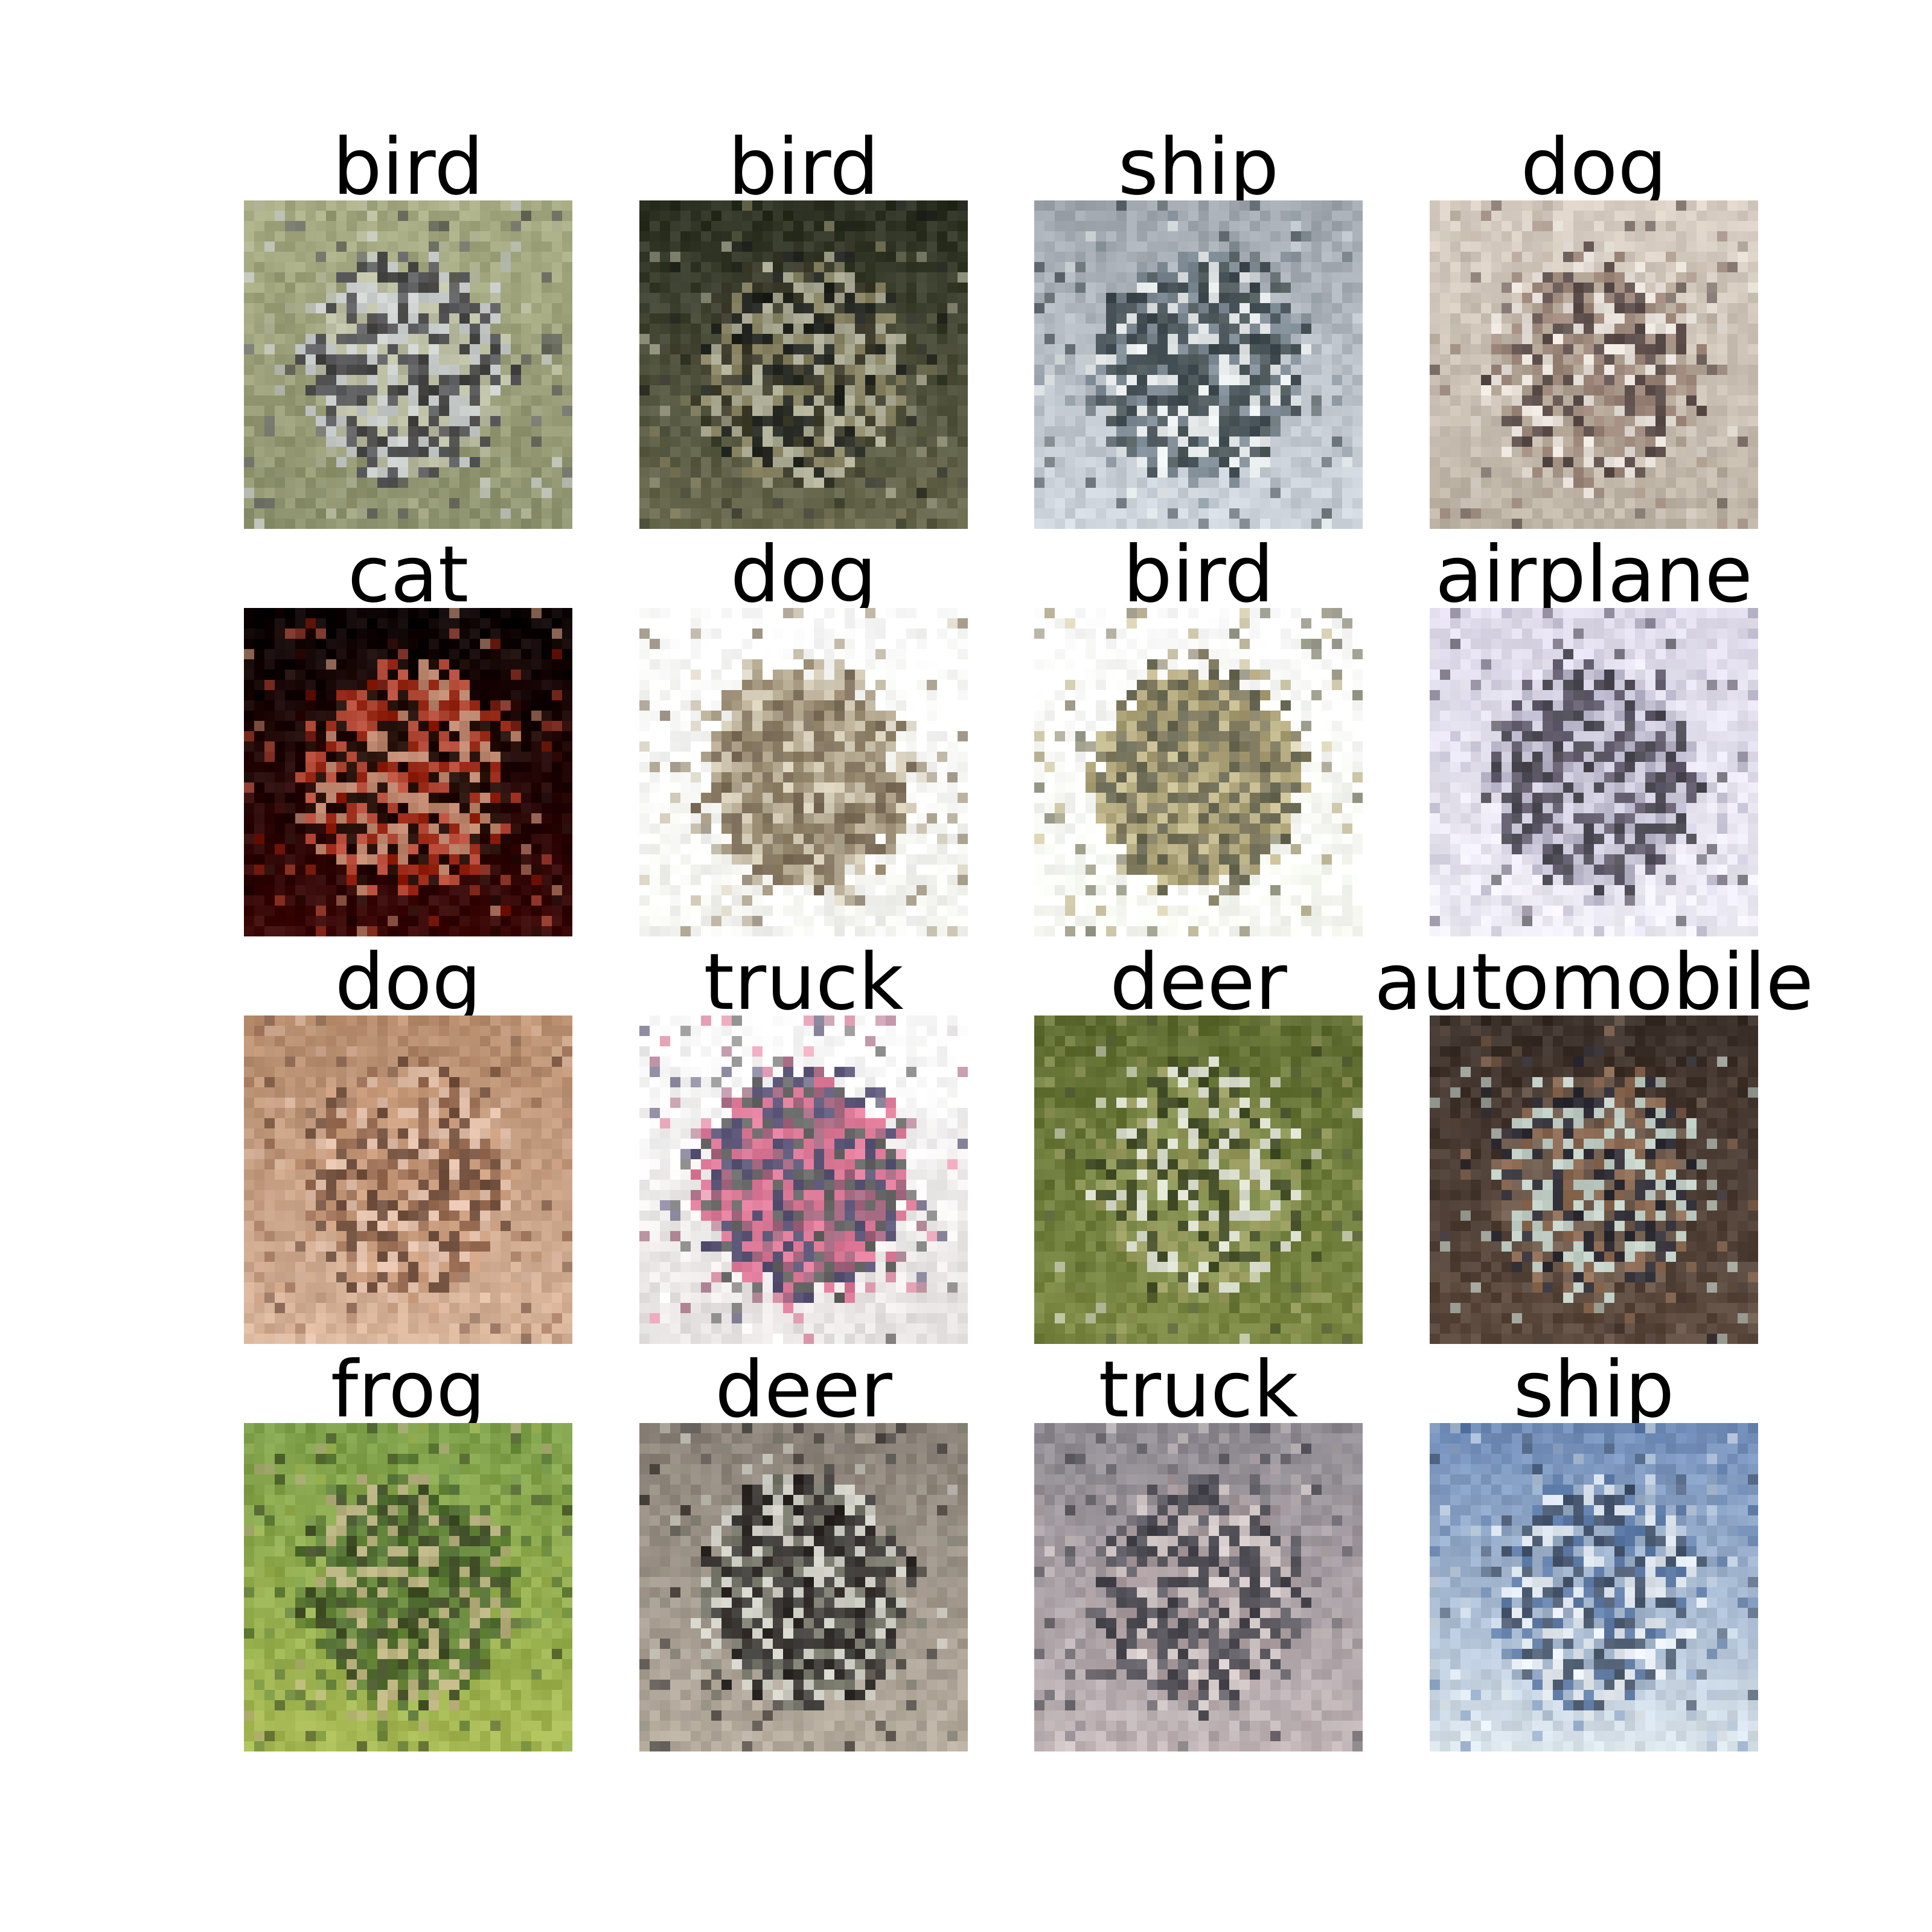 The image size is (1932, 1932). Describe the element at coordinates (1594, 575) in the screenshot. I see `tile-label: airplane` at that location.